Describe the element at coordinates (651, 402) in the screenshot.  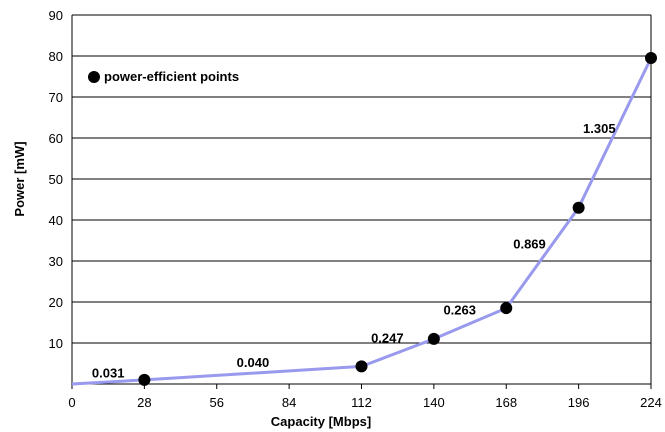
I see `x-tick-label: 224` at that location.